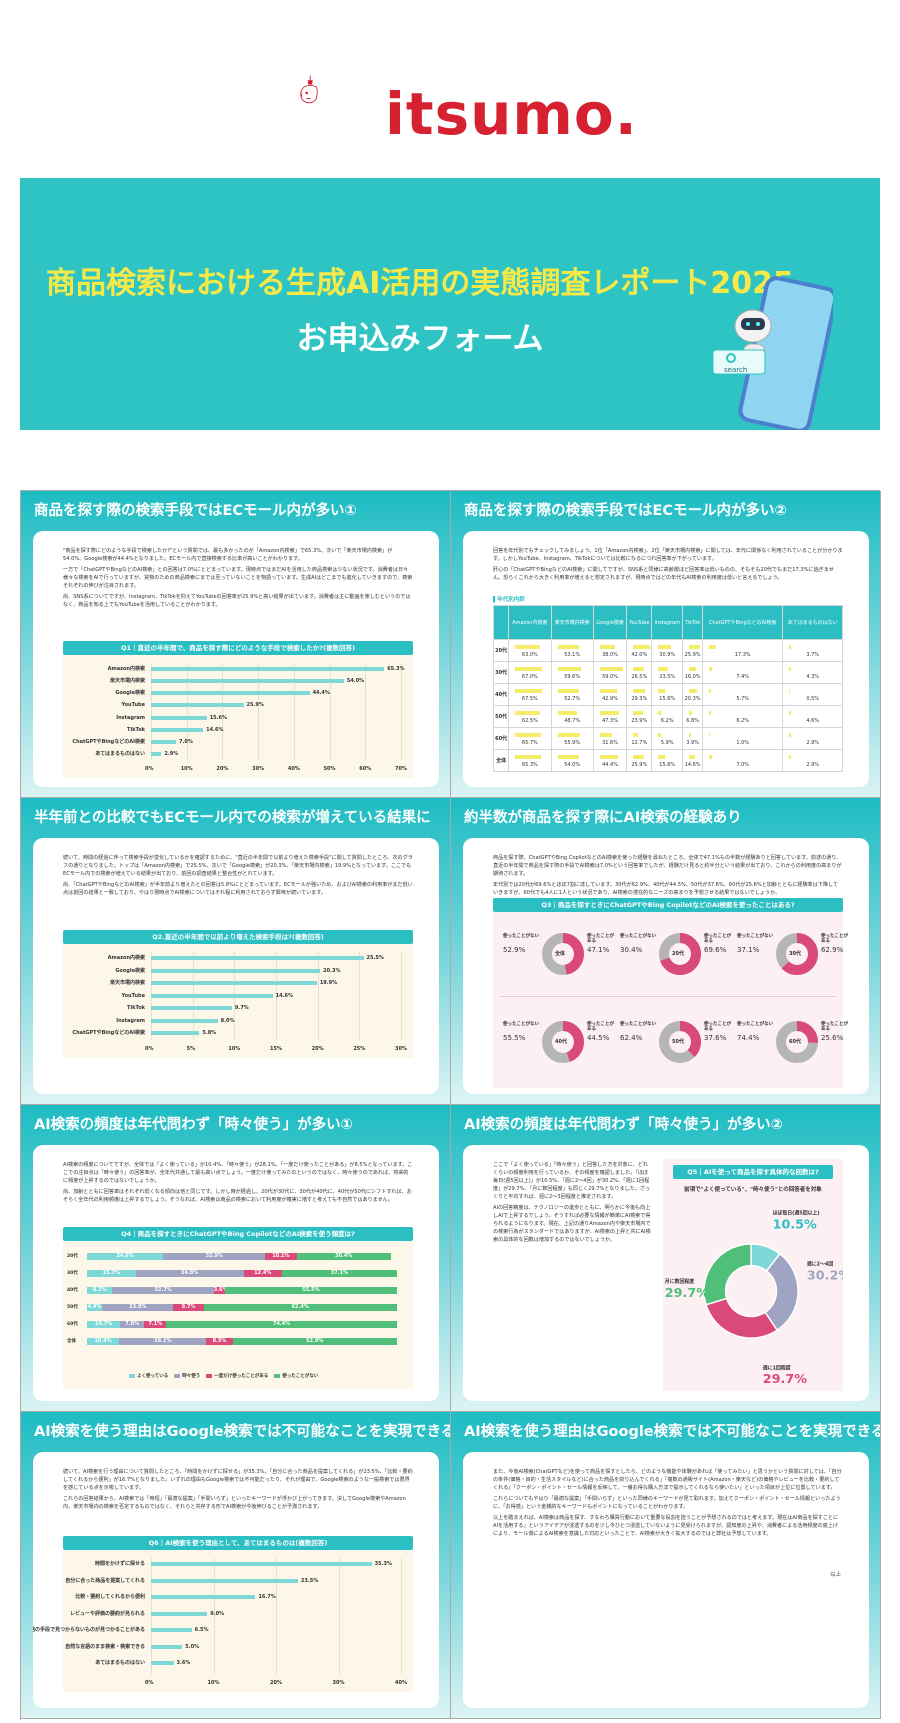 This screenshot has height=1723, width=900. I want to click on bar-category-label: 楽天市場内検索, so click(127, 681).